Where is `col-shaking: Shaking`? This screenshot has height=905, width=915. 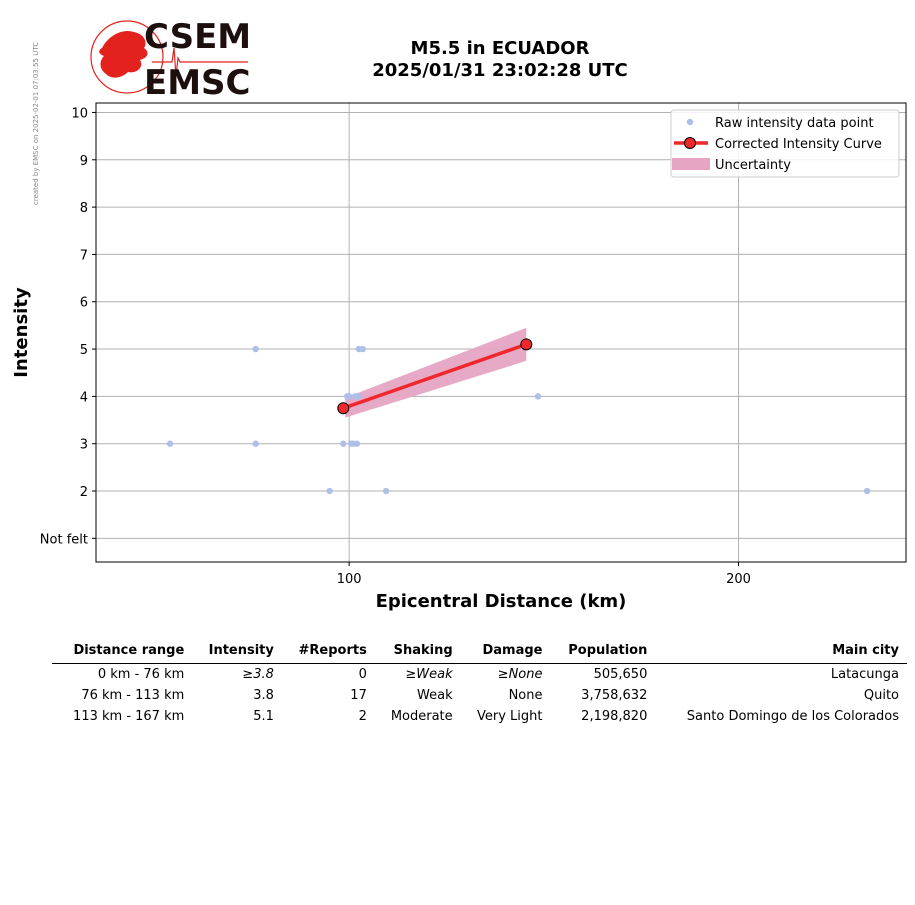
col-shaking: Shaking is located at coordinates (417, 652).